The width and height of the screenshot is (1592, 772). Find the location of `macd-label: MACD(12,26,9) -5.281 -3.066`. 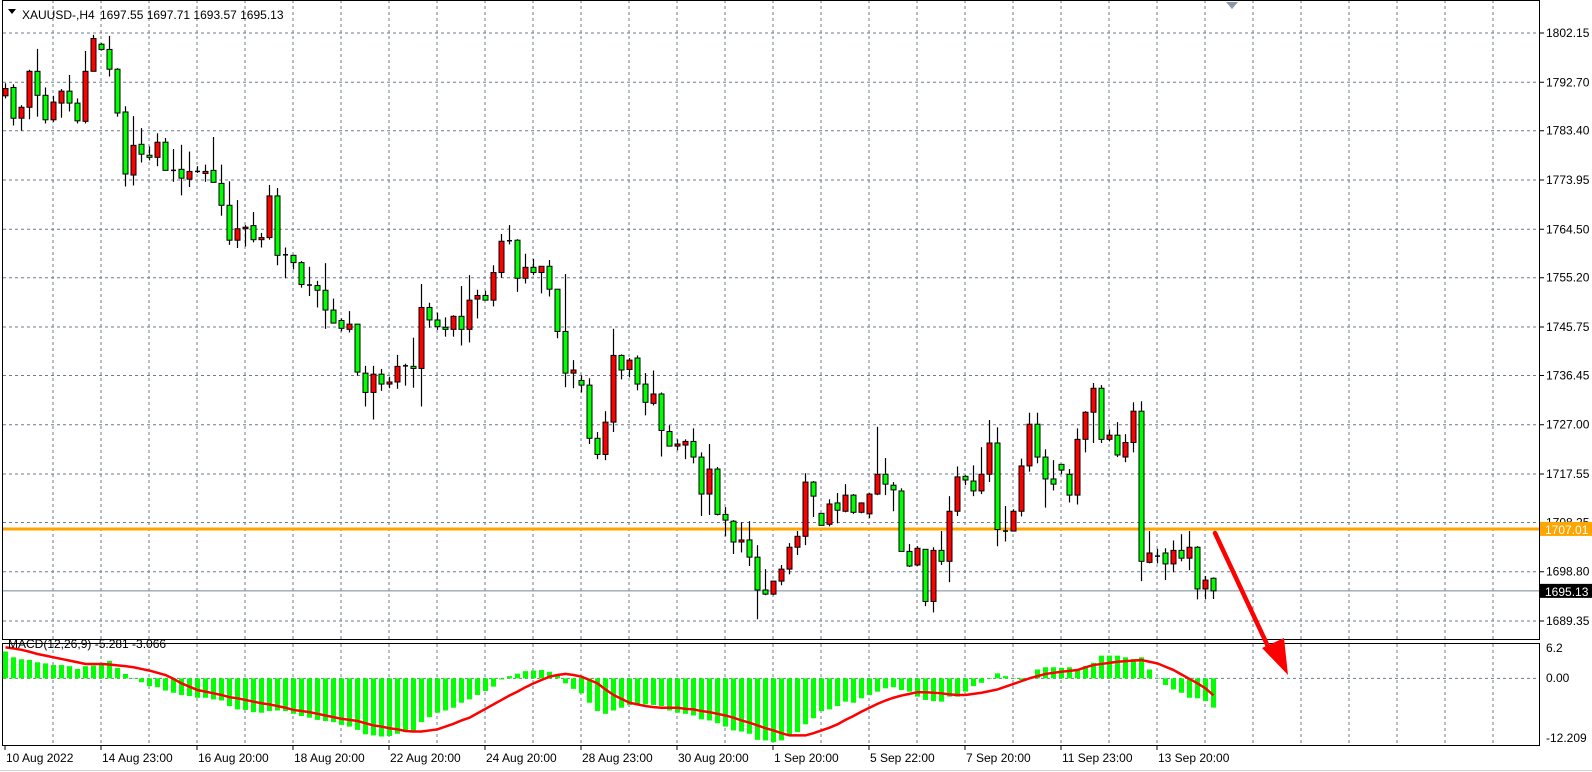

macd-label: MACD(12,26,9) -5.281 -3.066 is located at coordinates (87, 644).